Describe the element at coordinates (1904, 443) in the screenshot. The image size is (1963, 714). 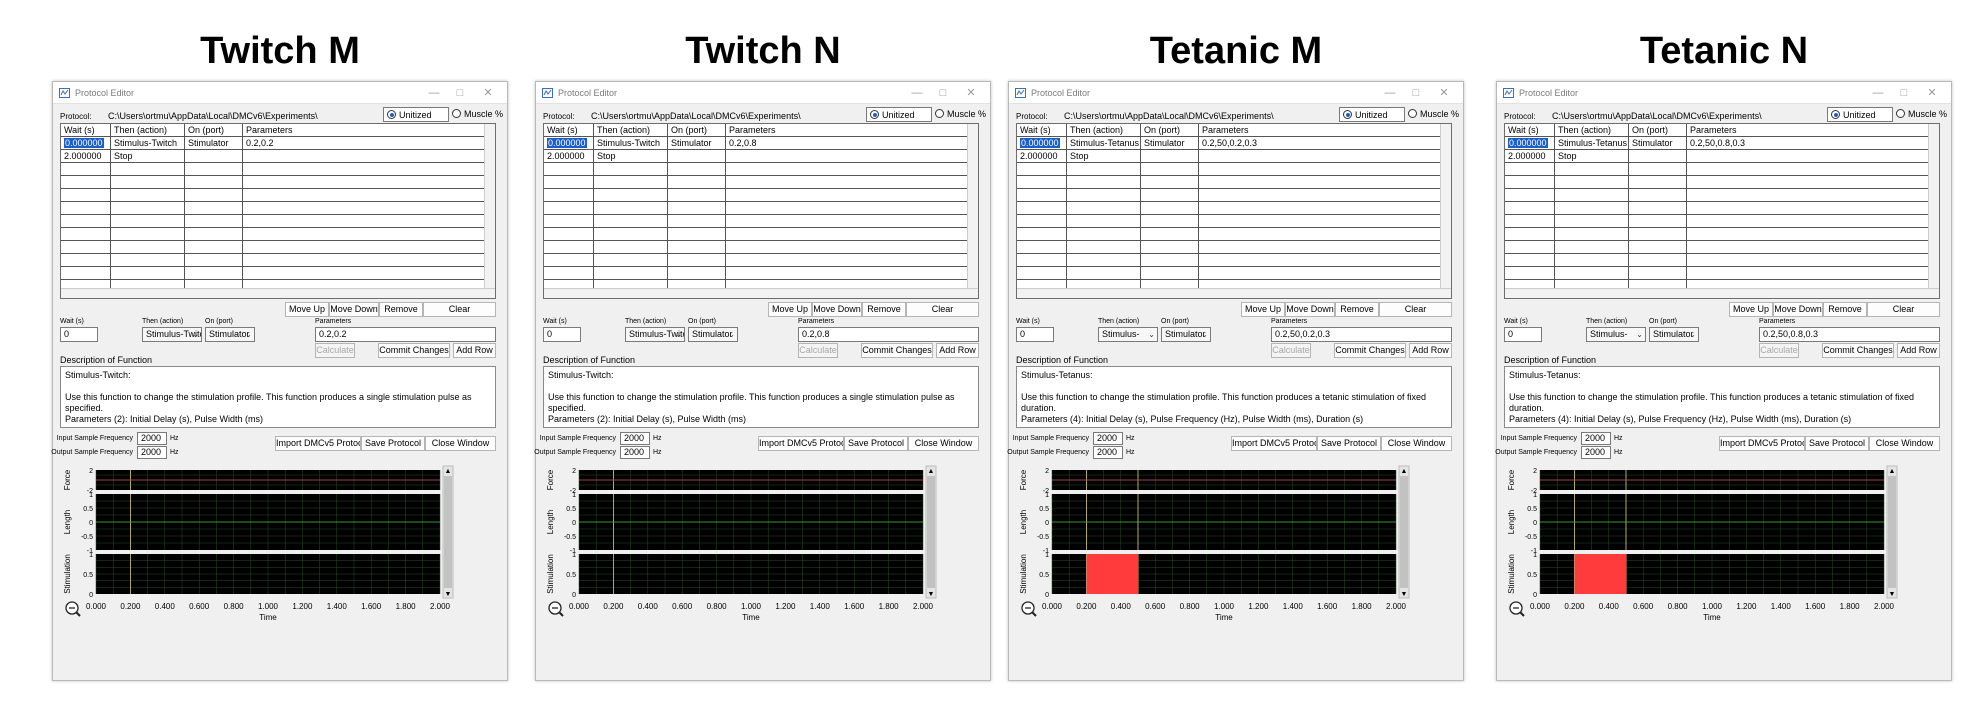
I see `close-window-button: Close Window` at that location.